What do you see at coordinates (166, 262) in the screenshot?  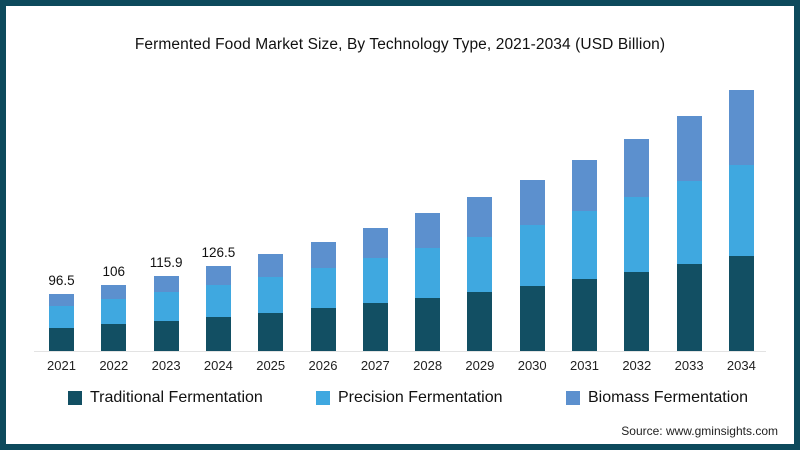 I see `data-label-2023: 115.9` at bounding box center [166, 262].